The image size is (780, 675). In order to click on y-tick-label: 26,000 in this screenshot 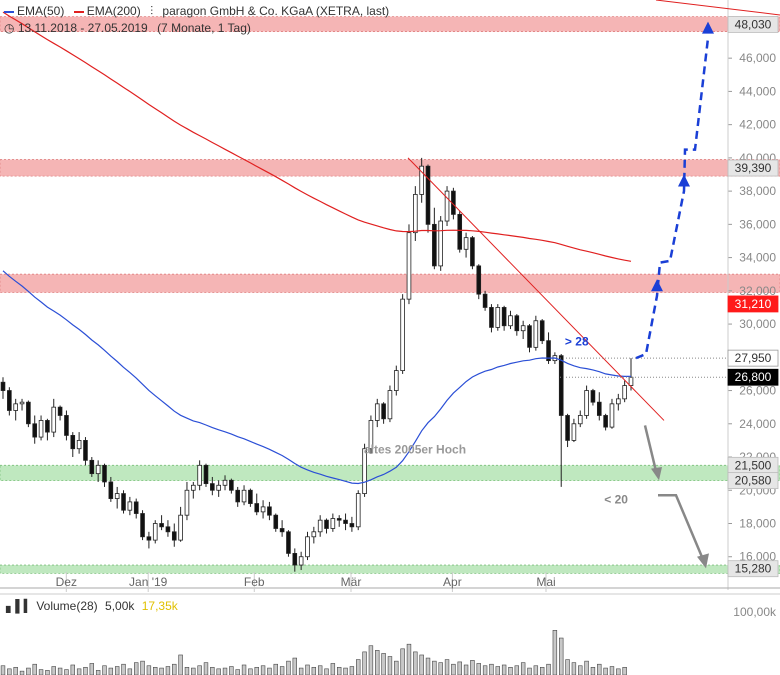, I will do `click(757, 391)`.